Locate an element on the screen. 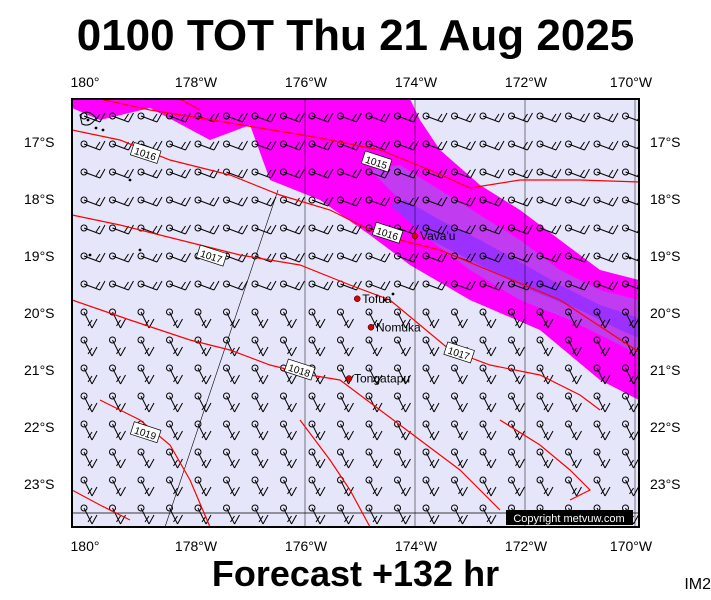  lon-tick-label: 178°W is located at coordinates (196, 82).